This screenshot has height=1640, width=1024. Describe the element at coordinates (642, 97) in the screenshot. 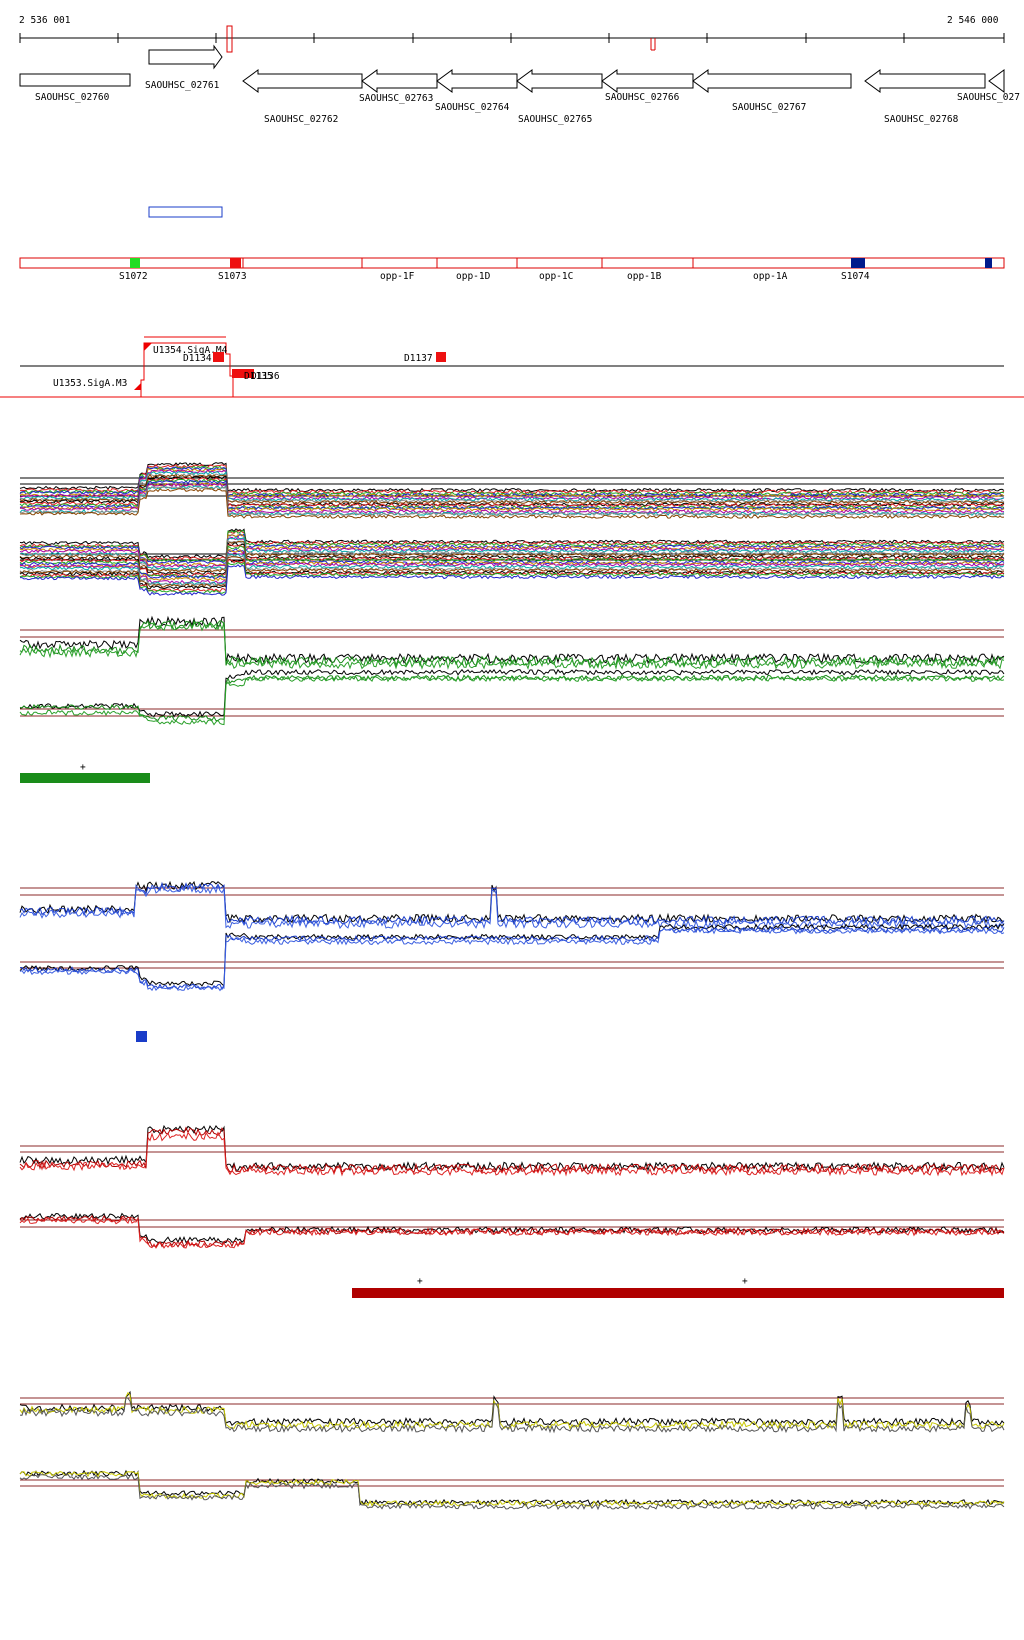

I see `gene-label: SAOUHSC_02766` at that location.